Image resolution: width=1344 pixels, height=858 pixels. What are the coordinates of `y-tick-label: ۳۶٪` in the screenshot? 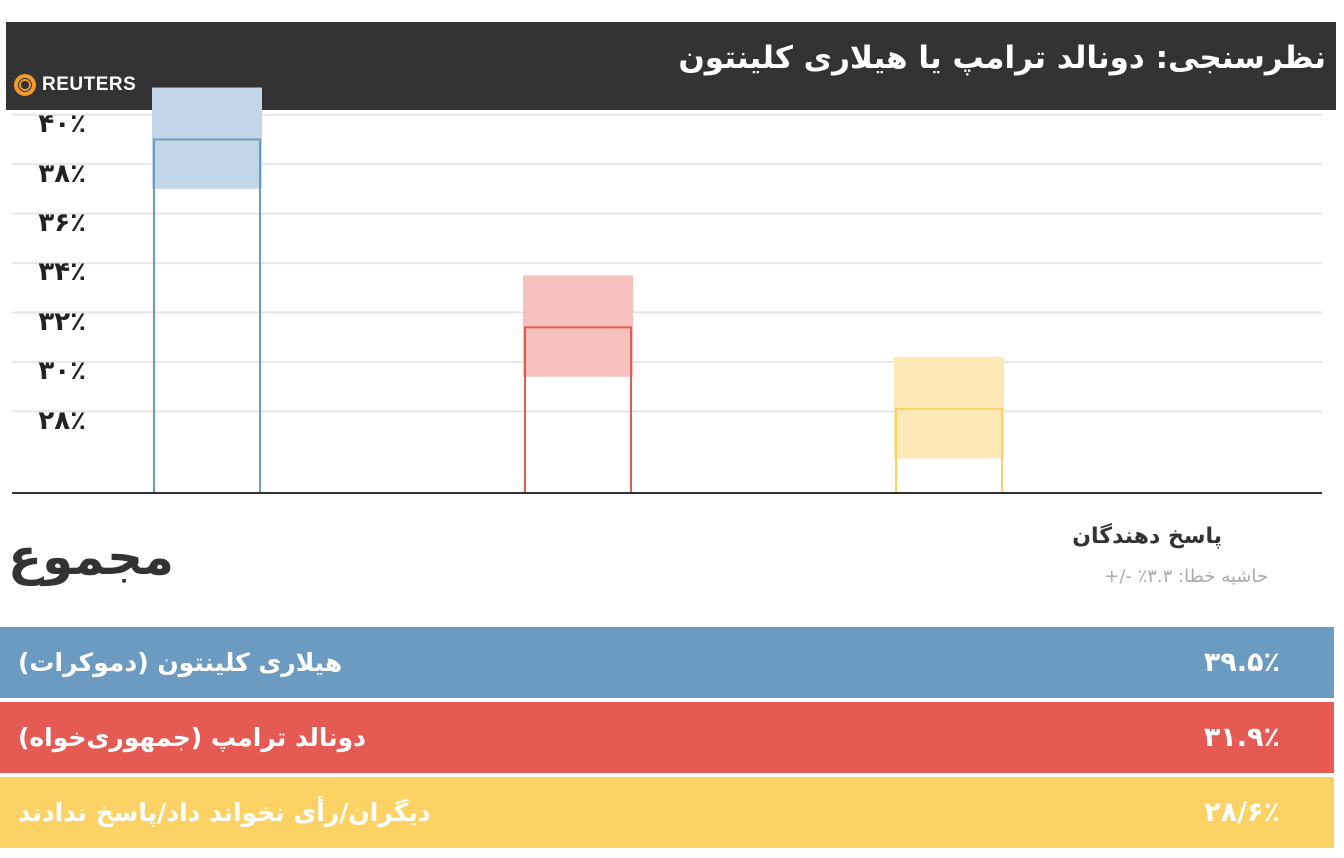 It's located at (62, 222).